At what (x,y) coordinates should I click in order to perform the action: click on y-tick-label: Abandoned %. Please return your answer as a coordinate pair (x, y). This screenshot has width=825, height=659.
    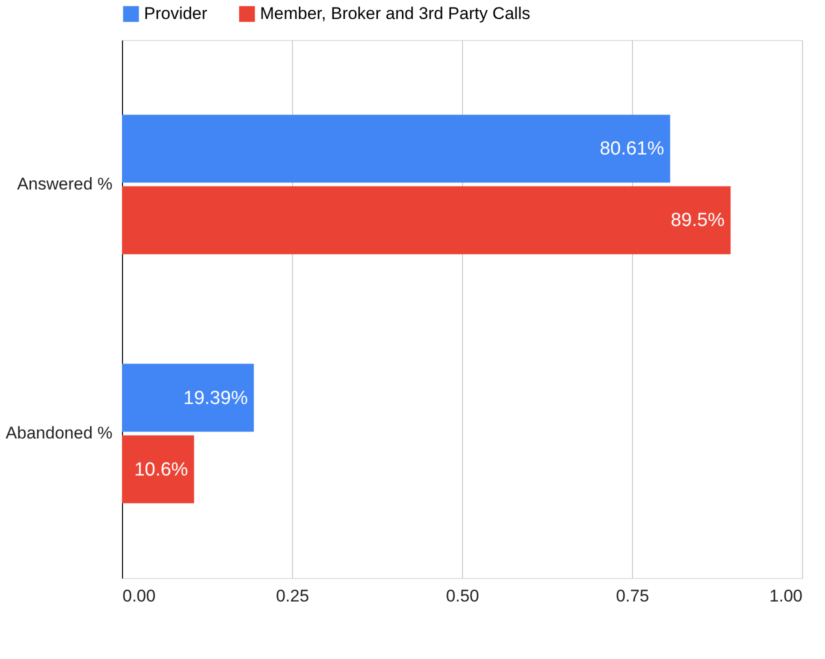
    Looking at the image, I should click on (59, 433).